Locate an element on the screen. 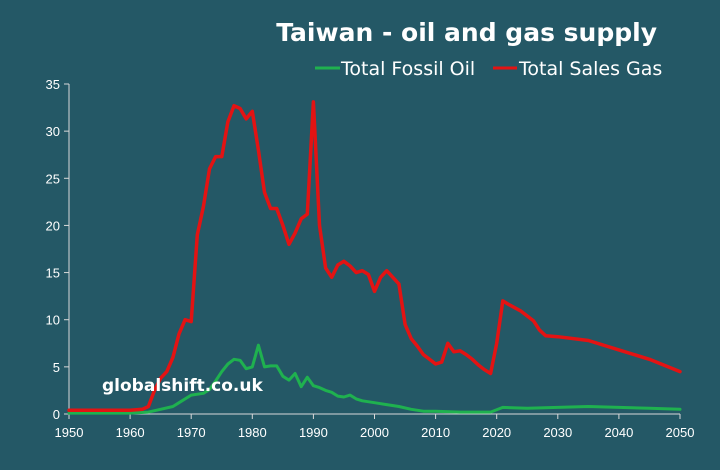 The width and height of the screenshot is (720, 470). y-tick-label: 5 is located at coordinates (56, 367).